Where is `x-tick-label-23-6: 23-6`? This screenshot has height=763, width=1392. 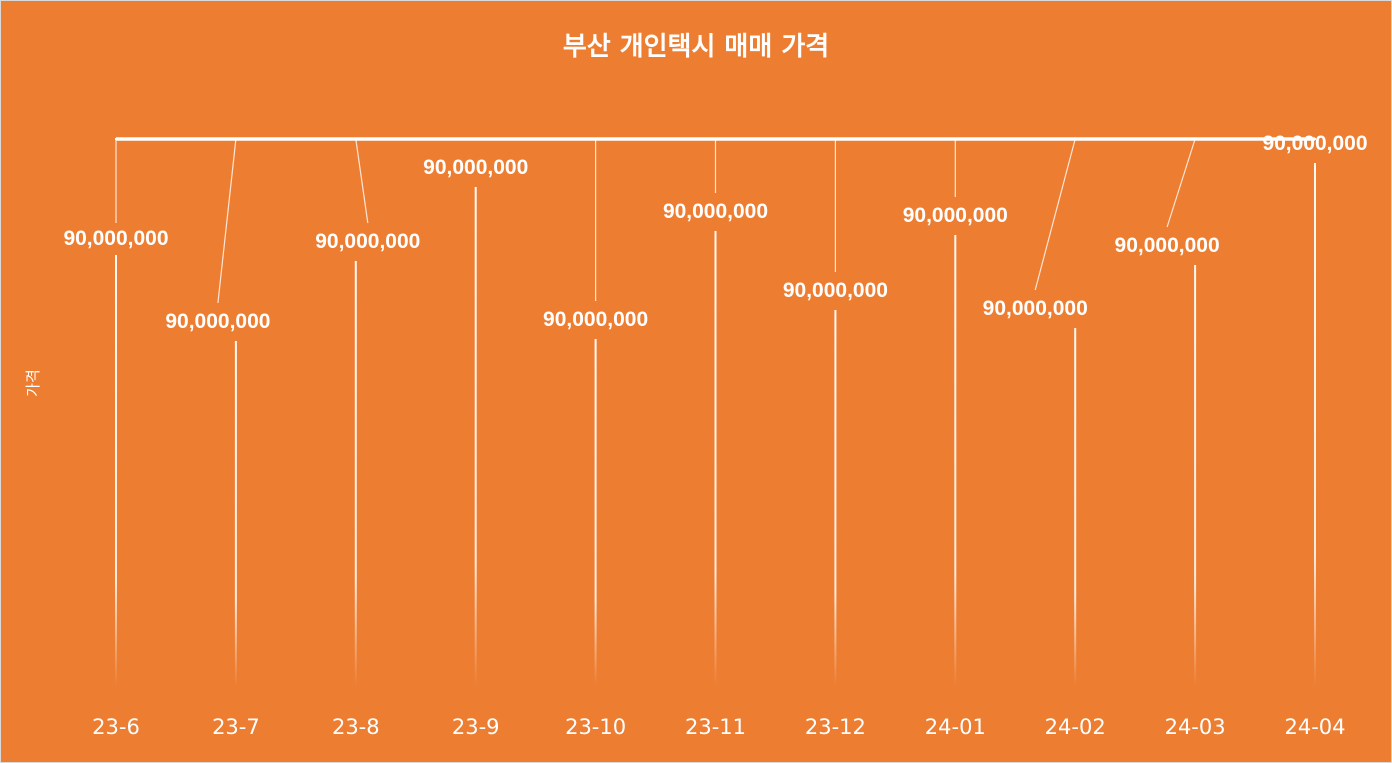 x-tick-label-23-6: 23-6 is located at coordinates (116, 727).